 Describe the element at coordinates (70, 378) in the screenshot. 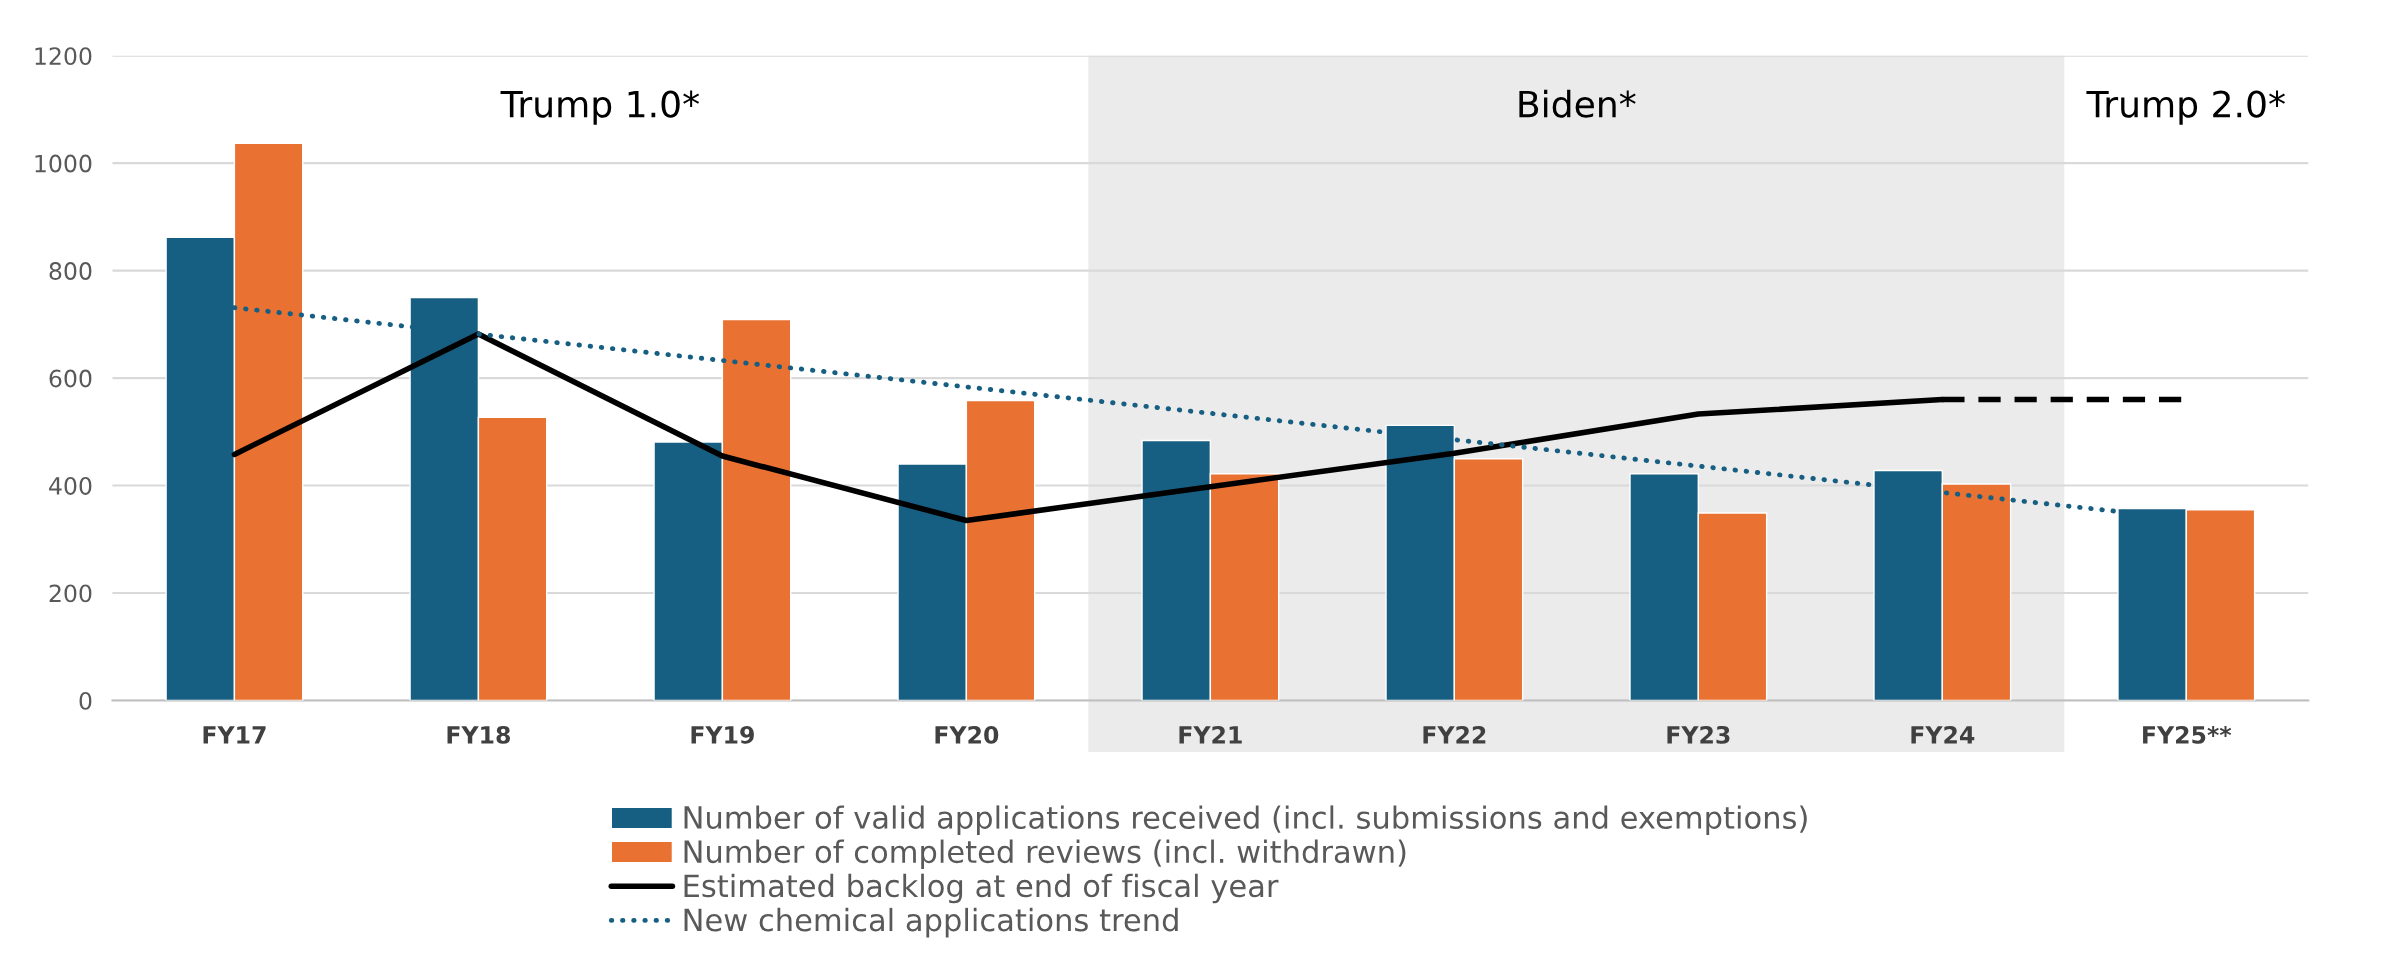

I see `y-tick-label: 600` at that location.